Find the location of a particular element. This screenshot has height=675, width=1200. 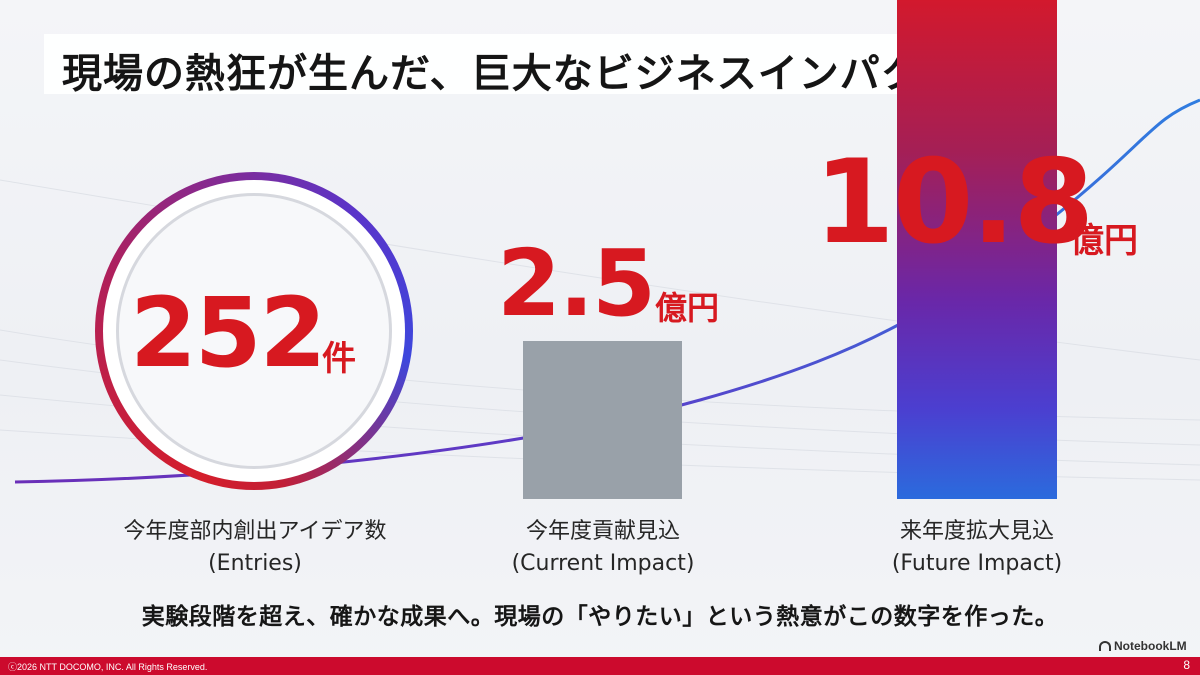

current-impact-value: 2.5 is located at coordinates (576, 283).